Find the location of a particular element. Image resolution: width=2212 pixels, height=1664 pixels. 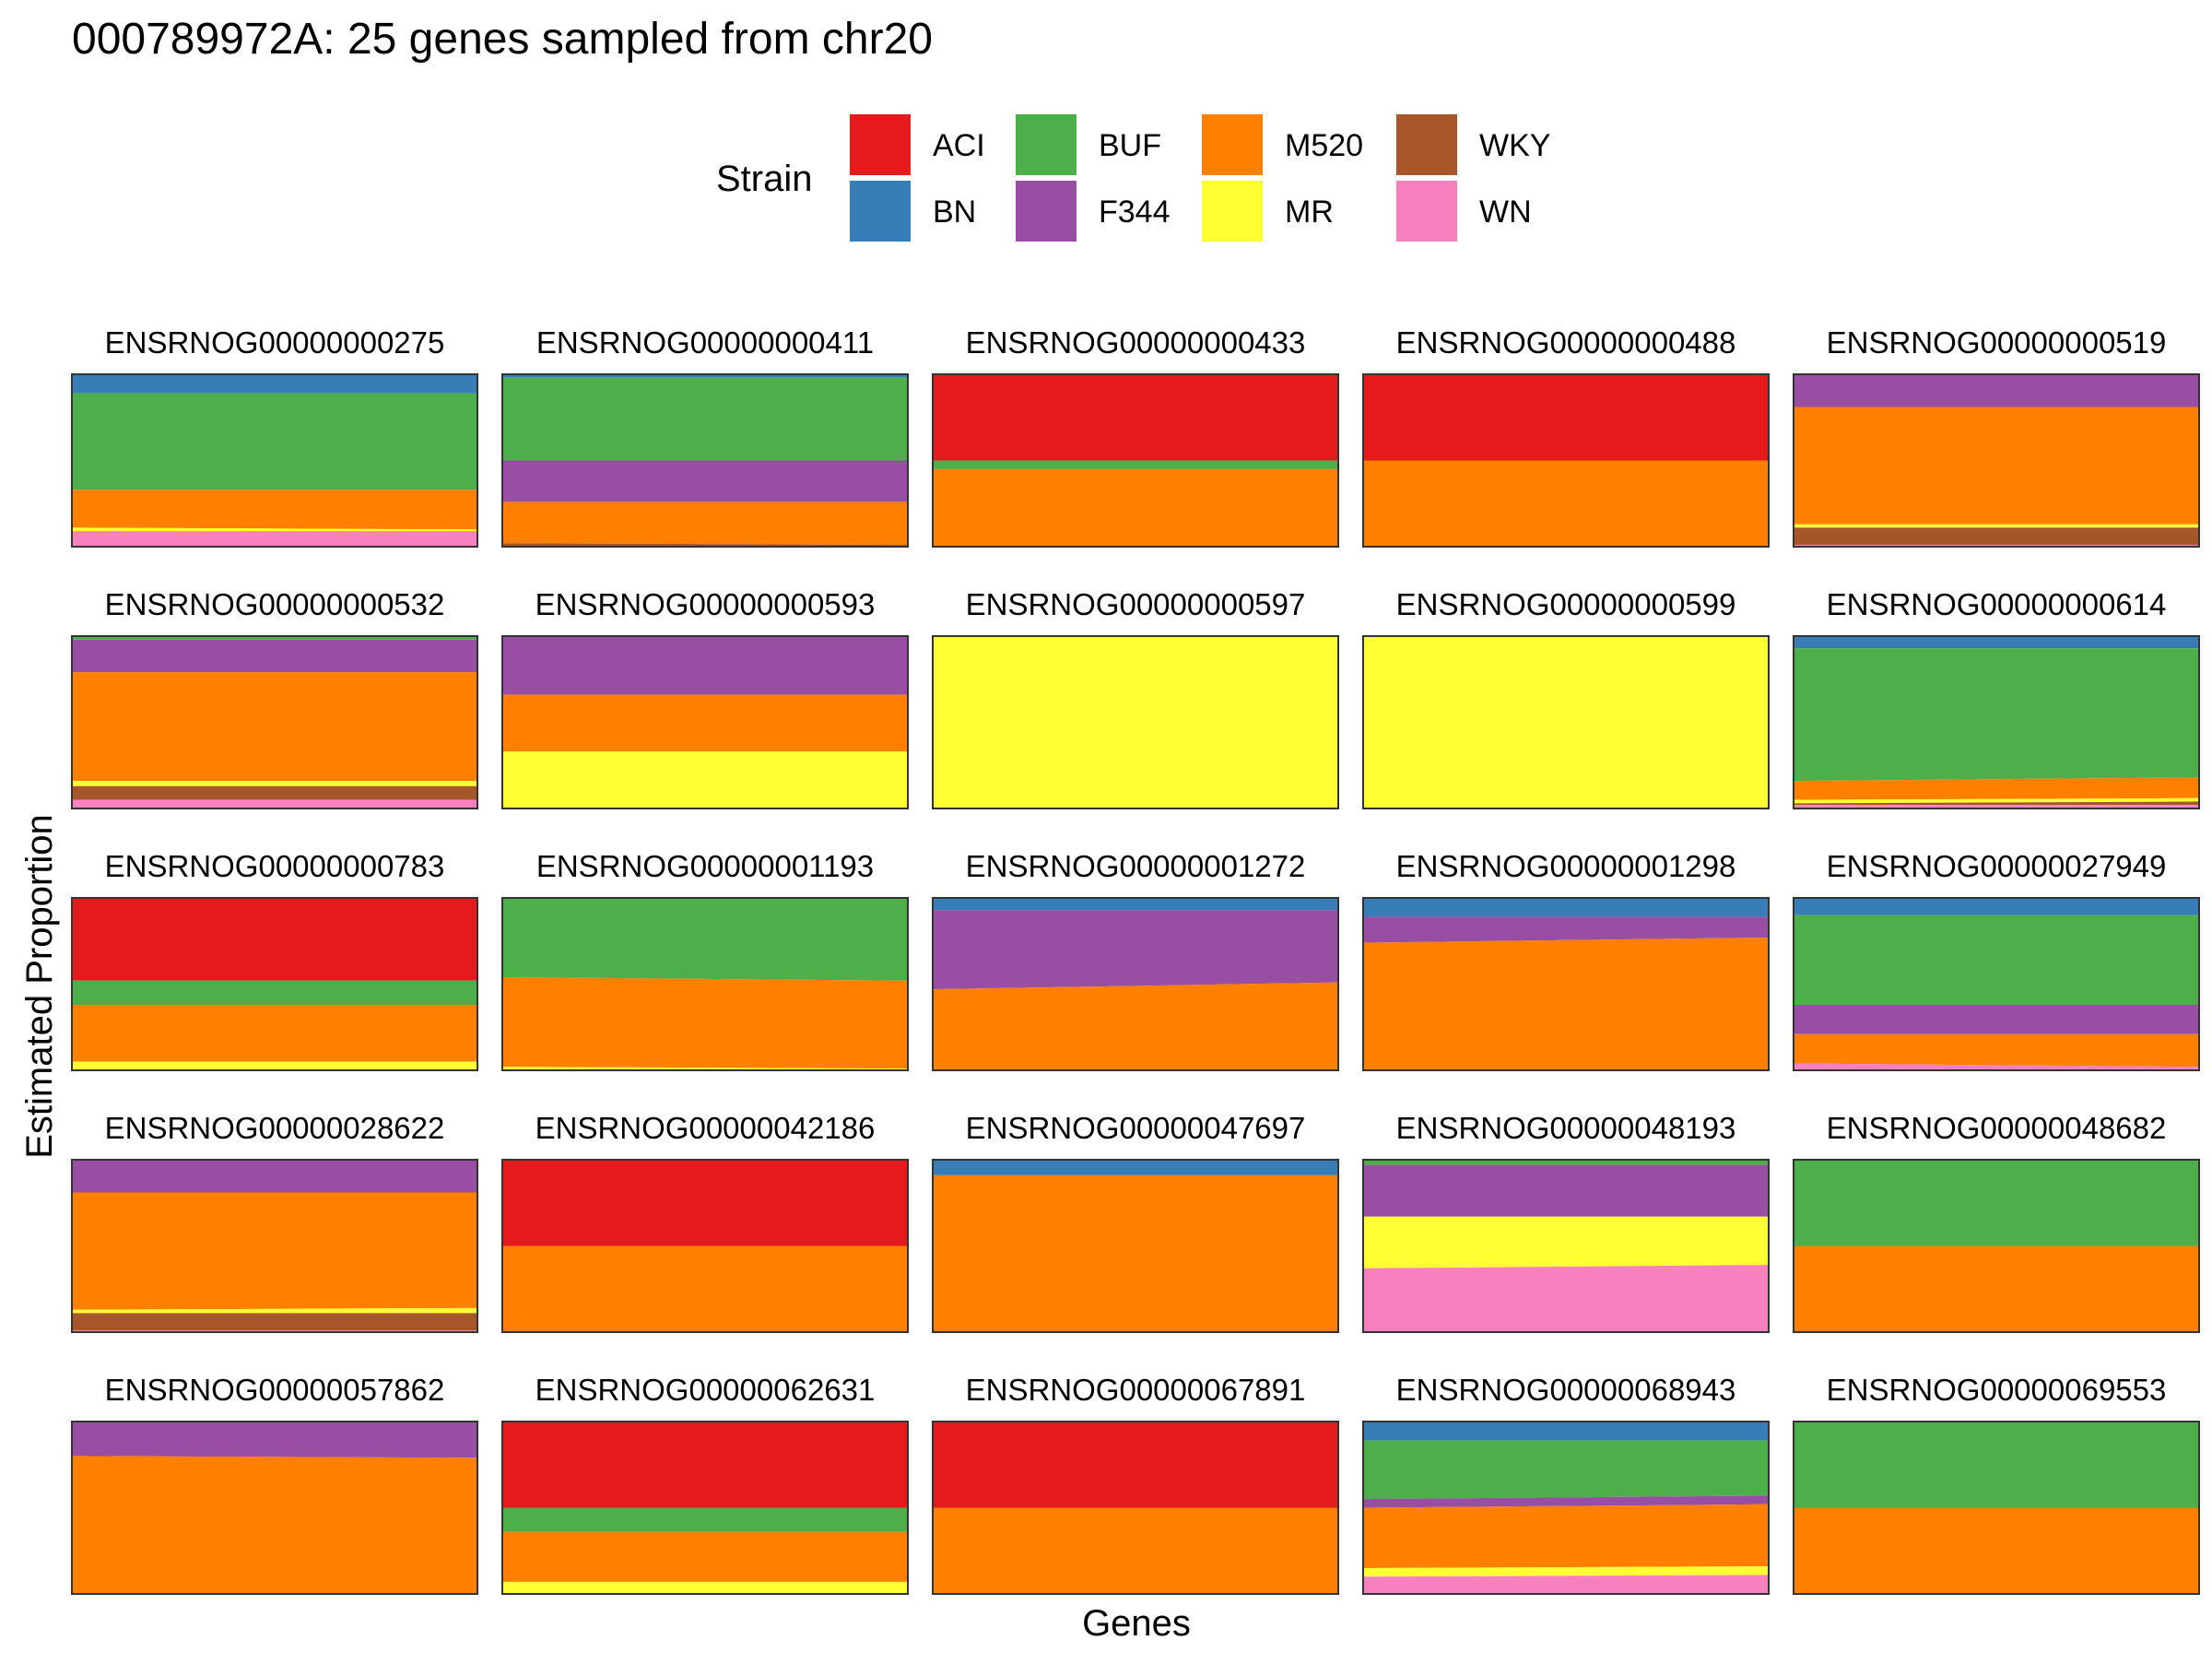

legend-item-wky: WKY is located at coordinates (1473, 144).